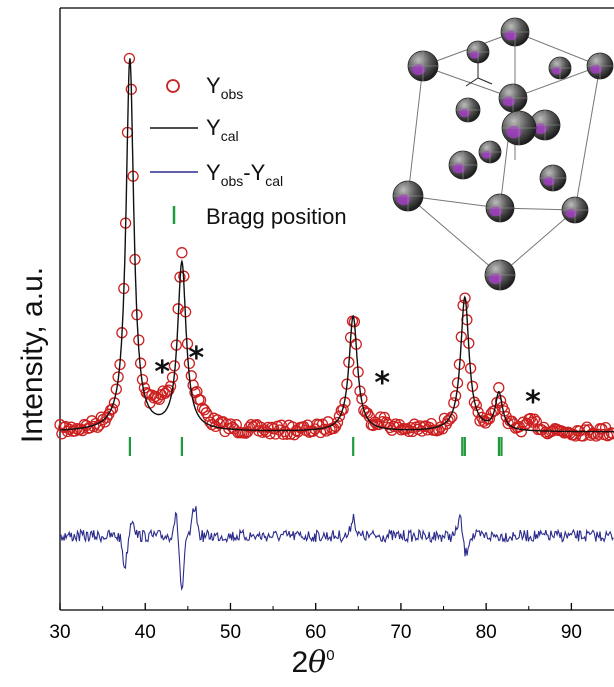 Image resolution: width=614 pixels, height=687 pixels. I want to click on x-tick-label: 90, so click(571, 632).